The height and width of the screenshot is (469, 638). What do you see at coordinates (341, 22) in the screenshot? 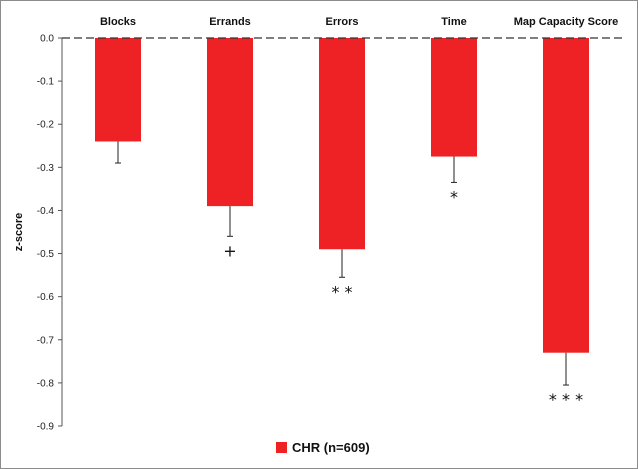
I see `category-label: Errors` at bounding box center [341, 22].